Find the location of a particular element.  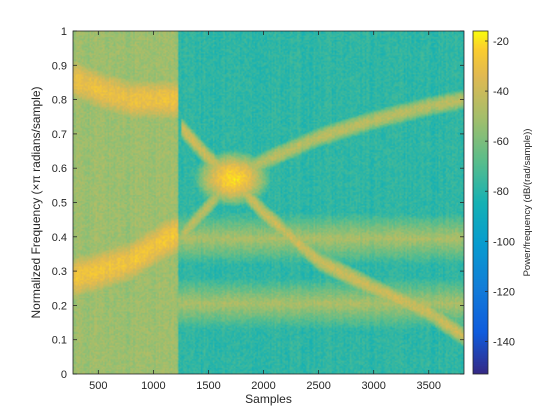

y-tick-label: 0.8 is located at coordinates (59, 101).